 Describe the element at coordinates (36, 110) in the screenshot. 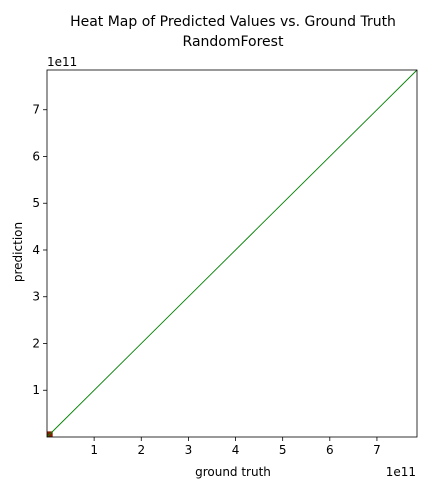

I see `y-tick-label: 7` at that location.